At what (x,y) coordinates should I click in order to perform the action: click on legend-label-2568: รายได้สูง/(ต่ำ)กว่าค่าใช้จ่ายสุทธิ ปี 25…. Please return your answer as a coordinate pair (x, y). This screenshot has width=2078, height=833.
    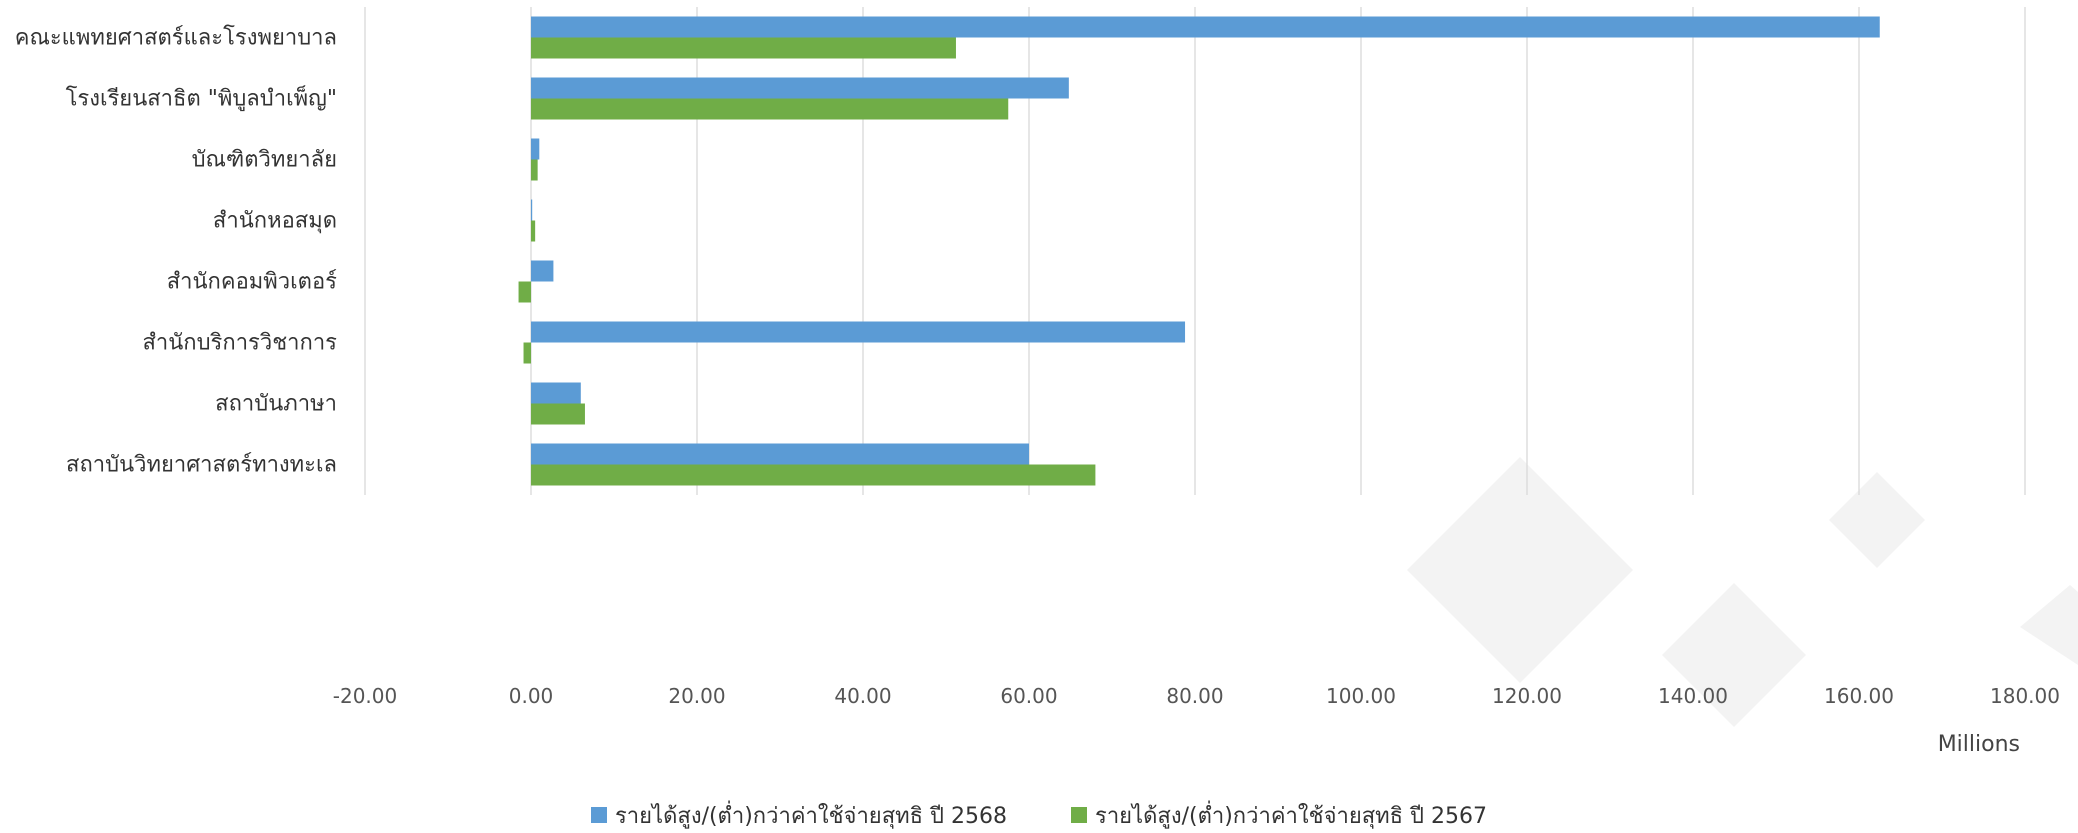
    Looking at the image, I should click on (810, 816).